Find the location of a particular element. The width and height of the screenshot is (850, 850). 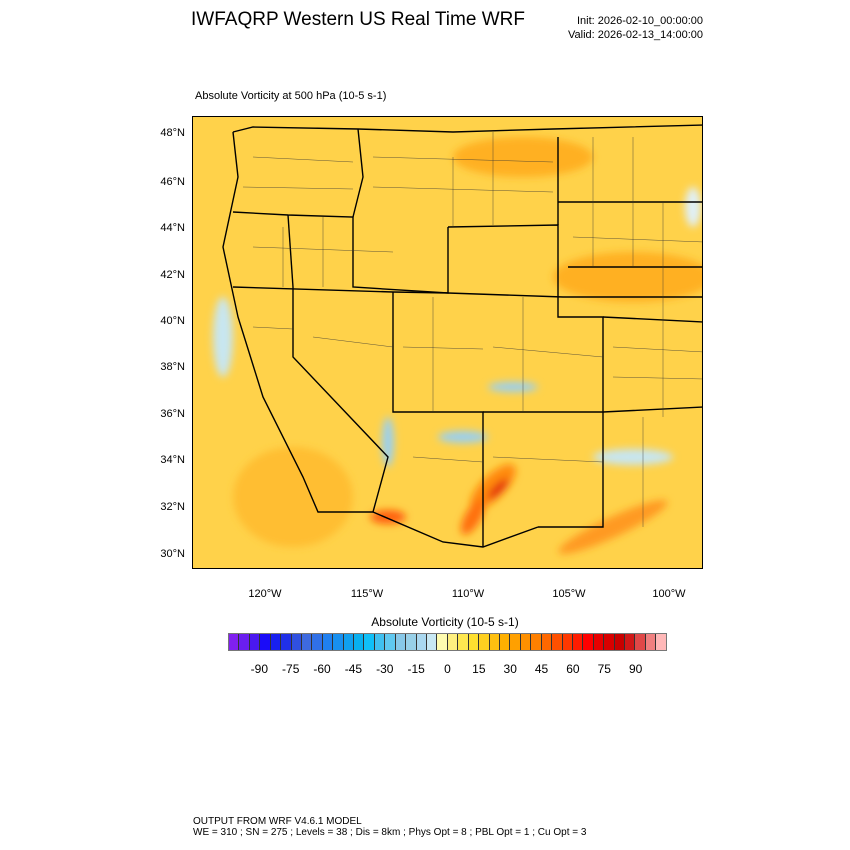

colorbar-label: -75 is located at coordinates (291, 669).